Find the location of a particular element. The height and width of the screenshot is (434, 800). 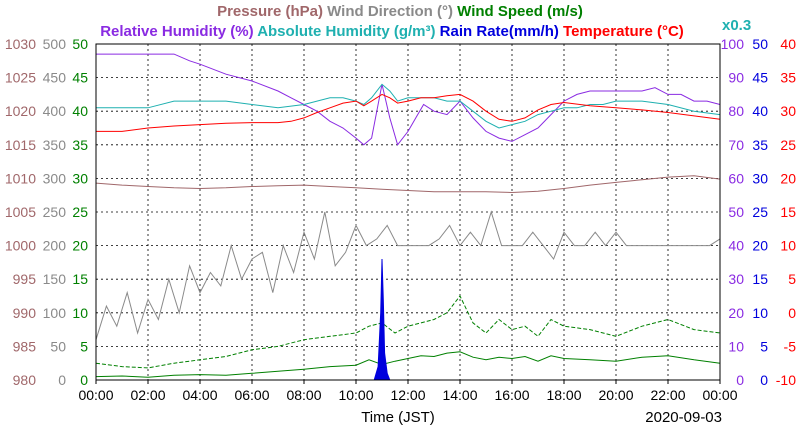

y-tick-wind-dir: 300 is located at coordinates (55, 178).